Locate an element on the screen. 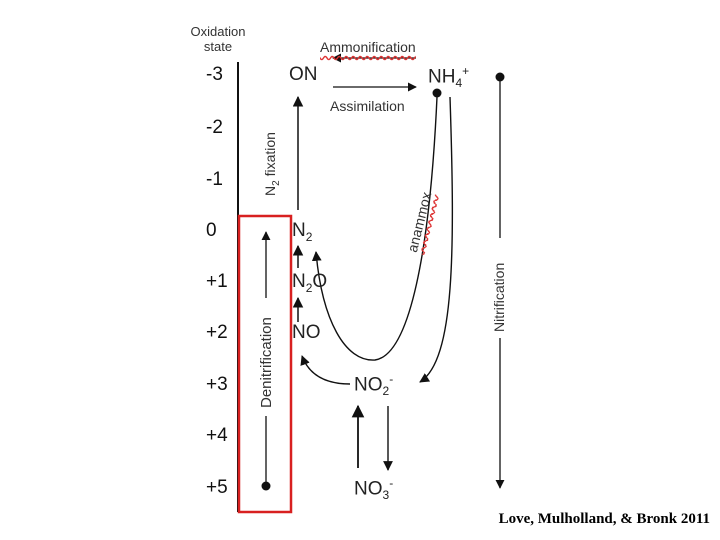  species-no3-sup: - is located at coordinates (391, 483).